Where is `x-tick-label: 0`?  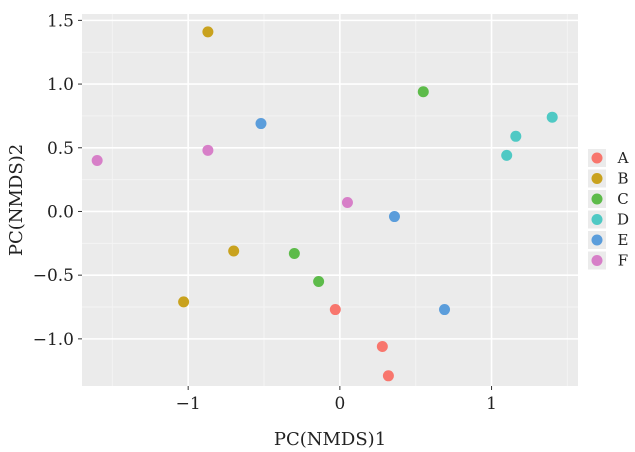 x-tick-label: 0 is located at coordinates (339, 404).